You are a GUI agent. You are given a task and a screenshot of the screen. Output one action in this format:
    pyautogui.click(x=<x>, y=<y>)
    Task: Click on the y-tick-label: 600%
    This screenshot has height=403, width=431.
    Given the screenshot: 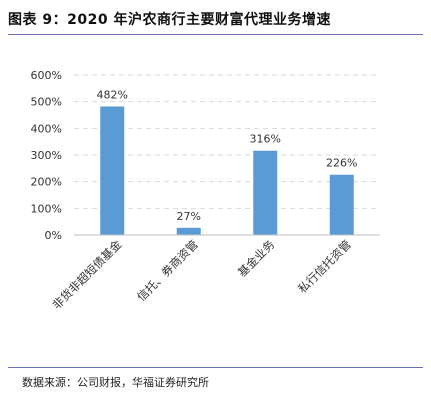 What is the action you would take?
    pyautogui.click(x=46, y=75)
    